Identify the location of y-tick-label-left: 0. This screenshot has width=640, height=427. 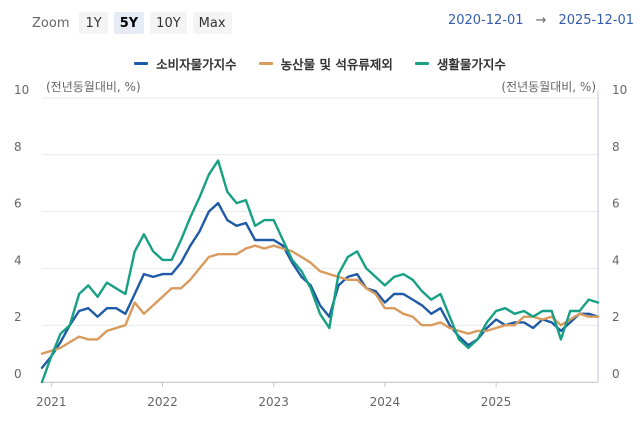
(18, 374).